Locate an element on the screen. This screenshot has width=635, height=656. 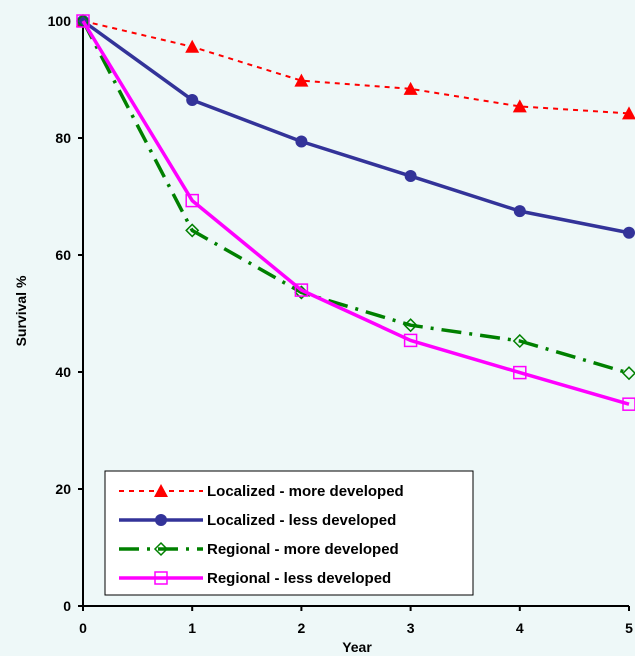
legend-item: Localized - less developed is located at coordinates (257, 520).